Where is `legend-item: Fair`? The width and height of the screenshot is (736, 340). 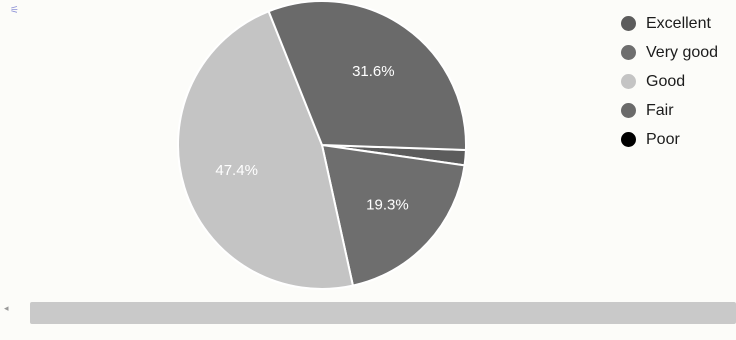 legend-item: Fair is located at coordinates (669, 110).